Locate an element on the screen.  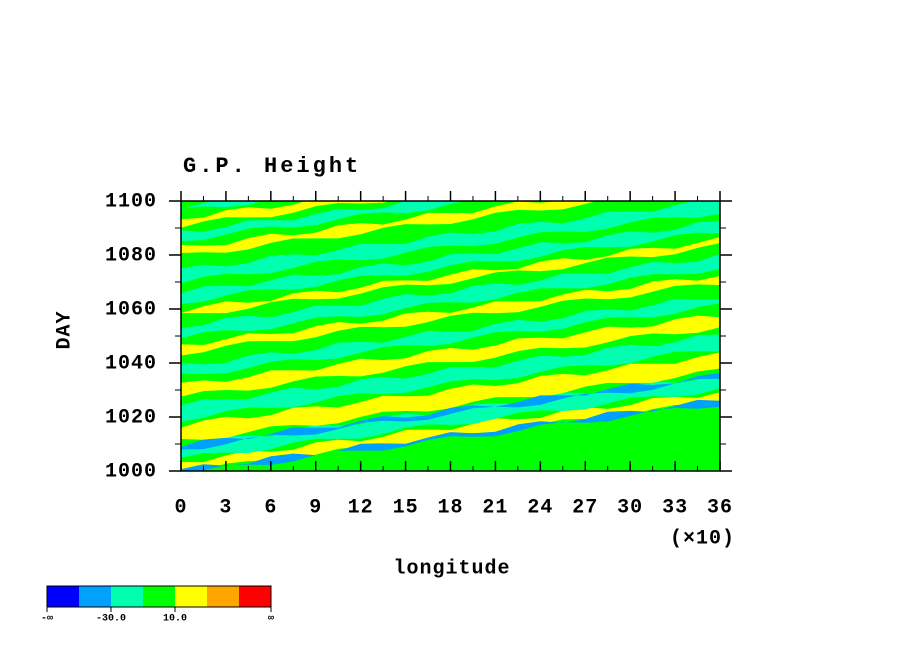
y-tick-label: 1000 is located at coordinates (131, 471).